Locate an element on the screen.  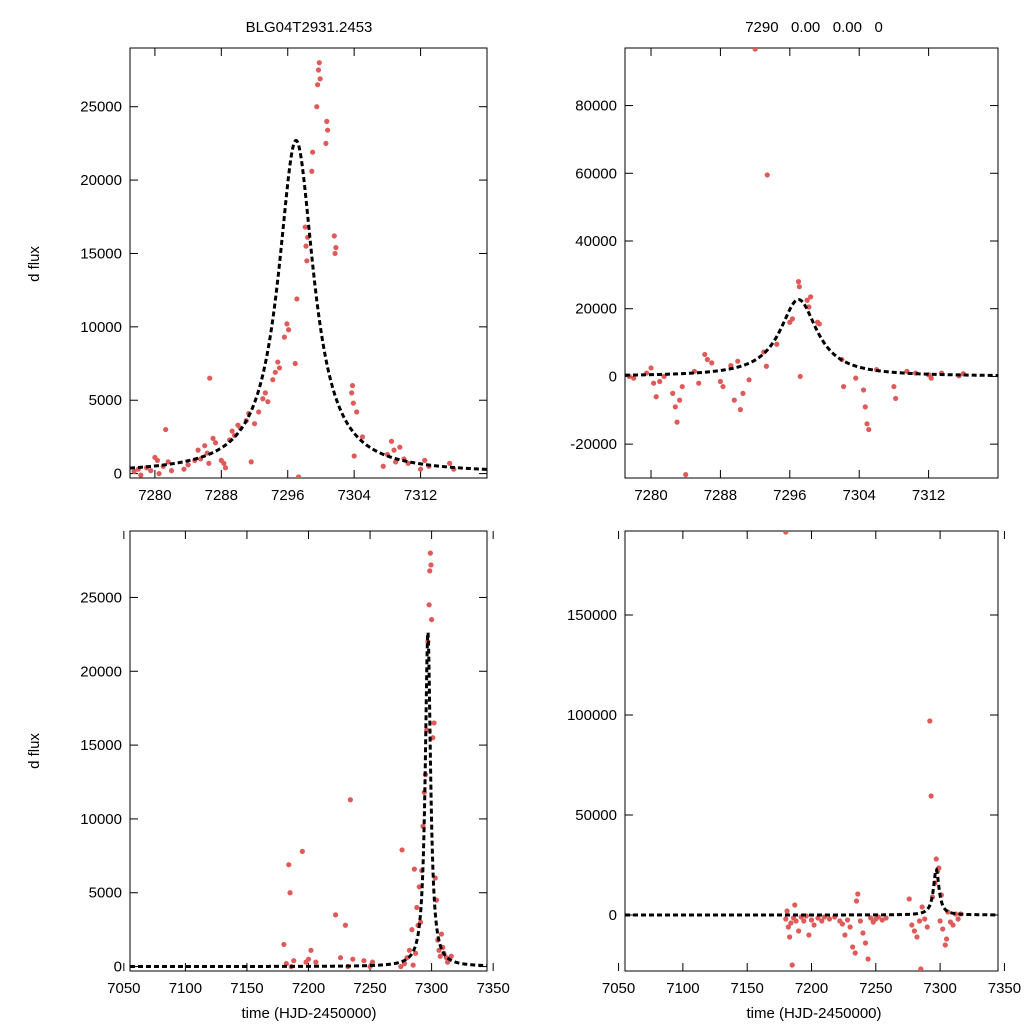
x-tick-label: 7150 is located at coordinates (246, 988).